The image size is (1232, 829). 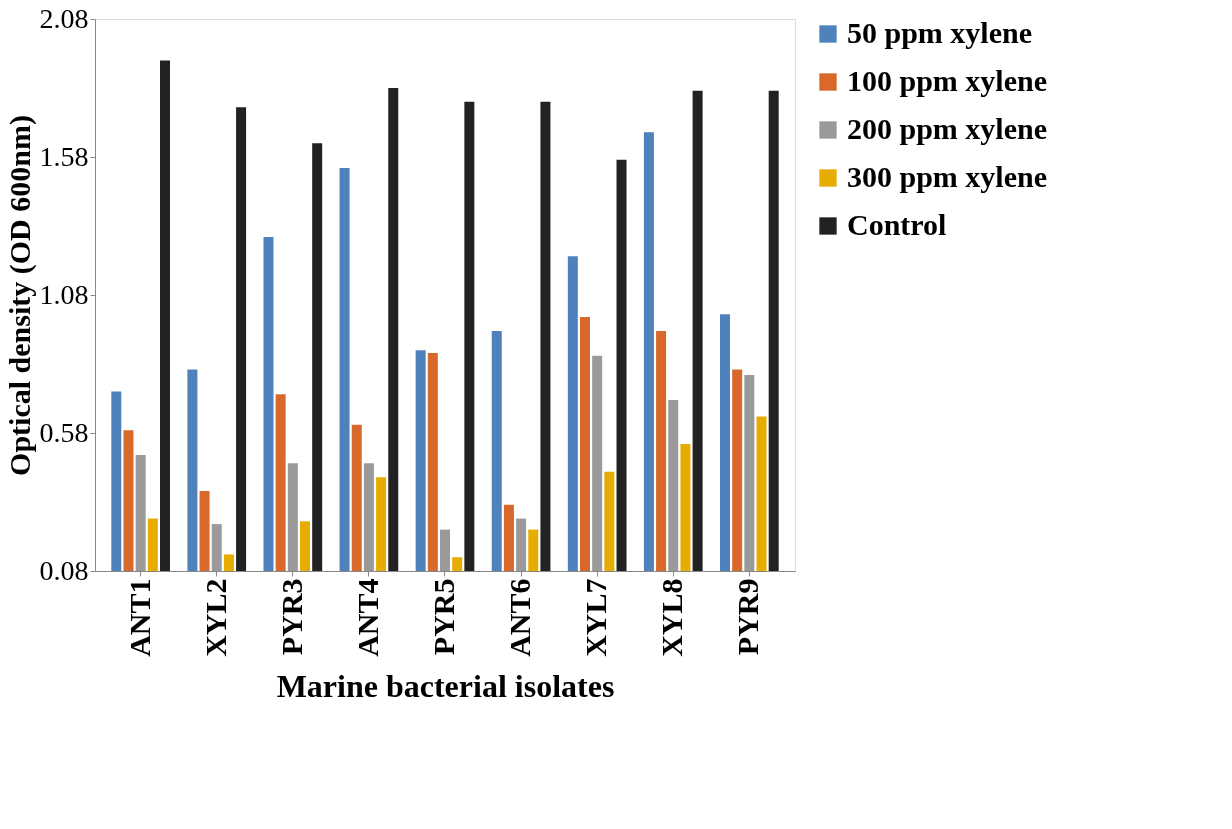 I want to click on legend-label: 100 ppm xylene, so click(x=947, y=80).